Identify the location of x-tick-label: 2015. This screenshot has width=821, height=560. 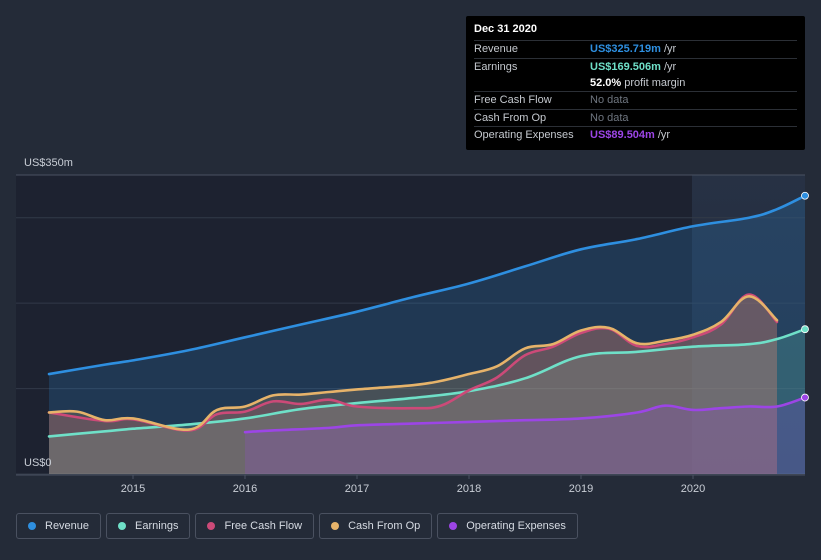
(133, 489).